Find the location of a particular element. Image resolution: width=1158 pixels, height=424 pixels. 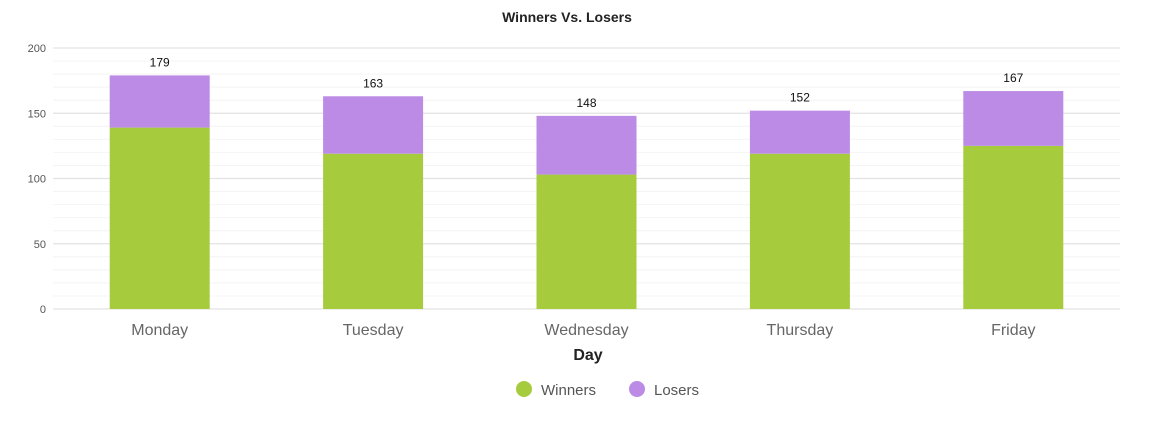

y-tick-label: 100 is located at coordinates (37, 180).